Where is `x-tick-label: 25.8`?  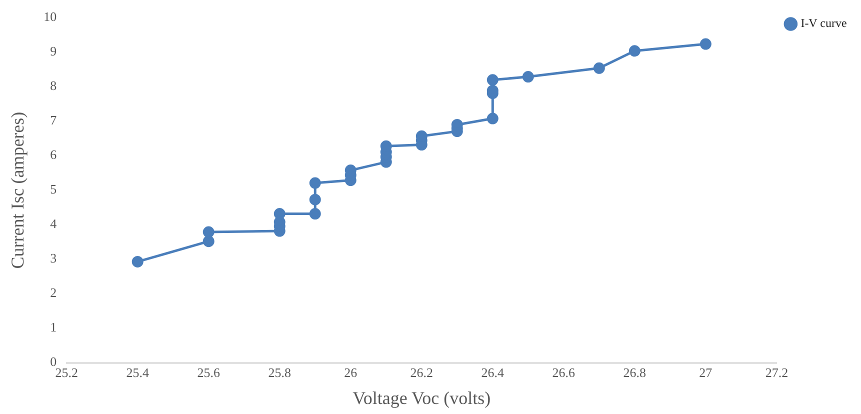 x-tick-label: 25.8 is located at coordinates (280, 372).